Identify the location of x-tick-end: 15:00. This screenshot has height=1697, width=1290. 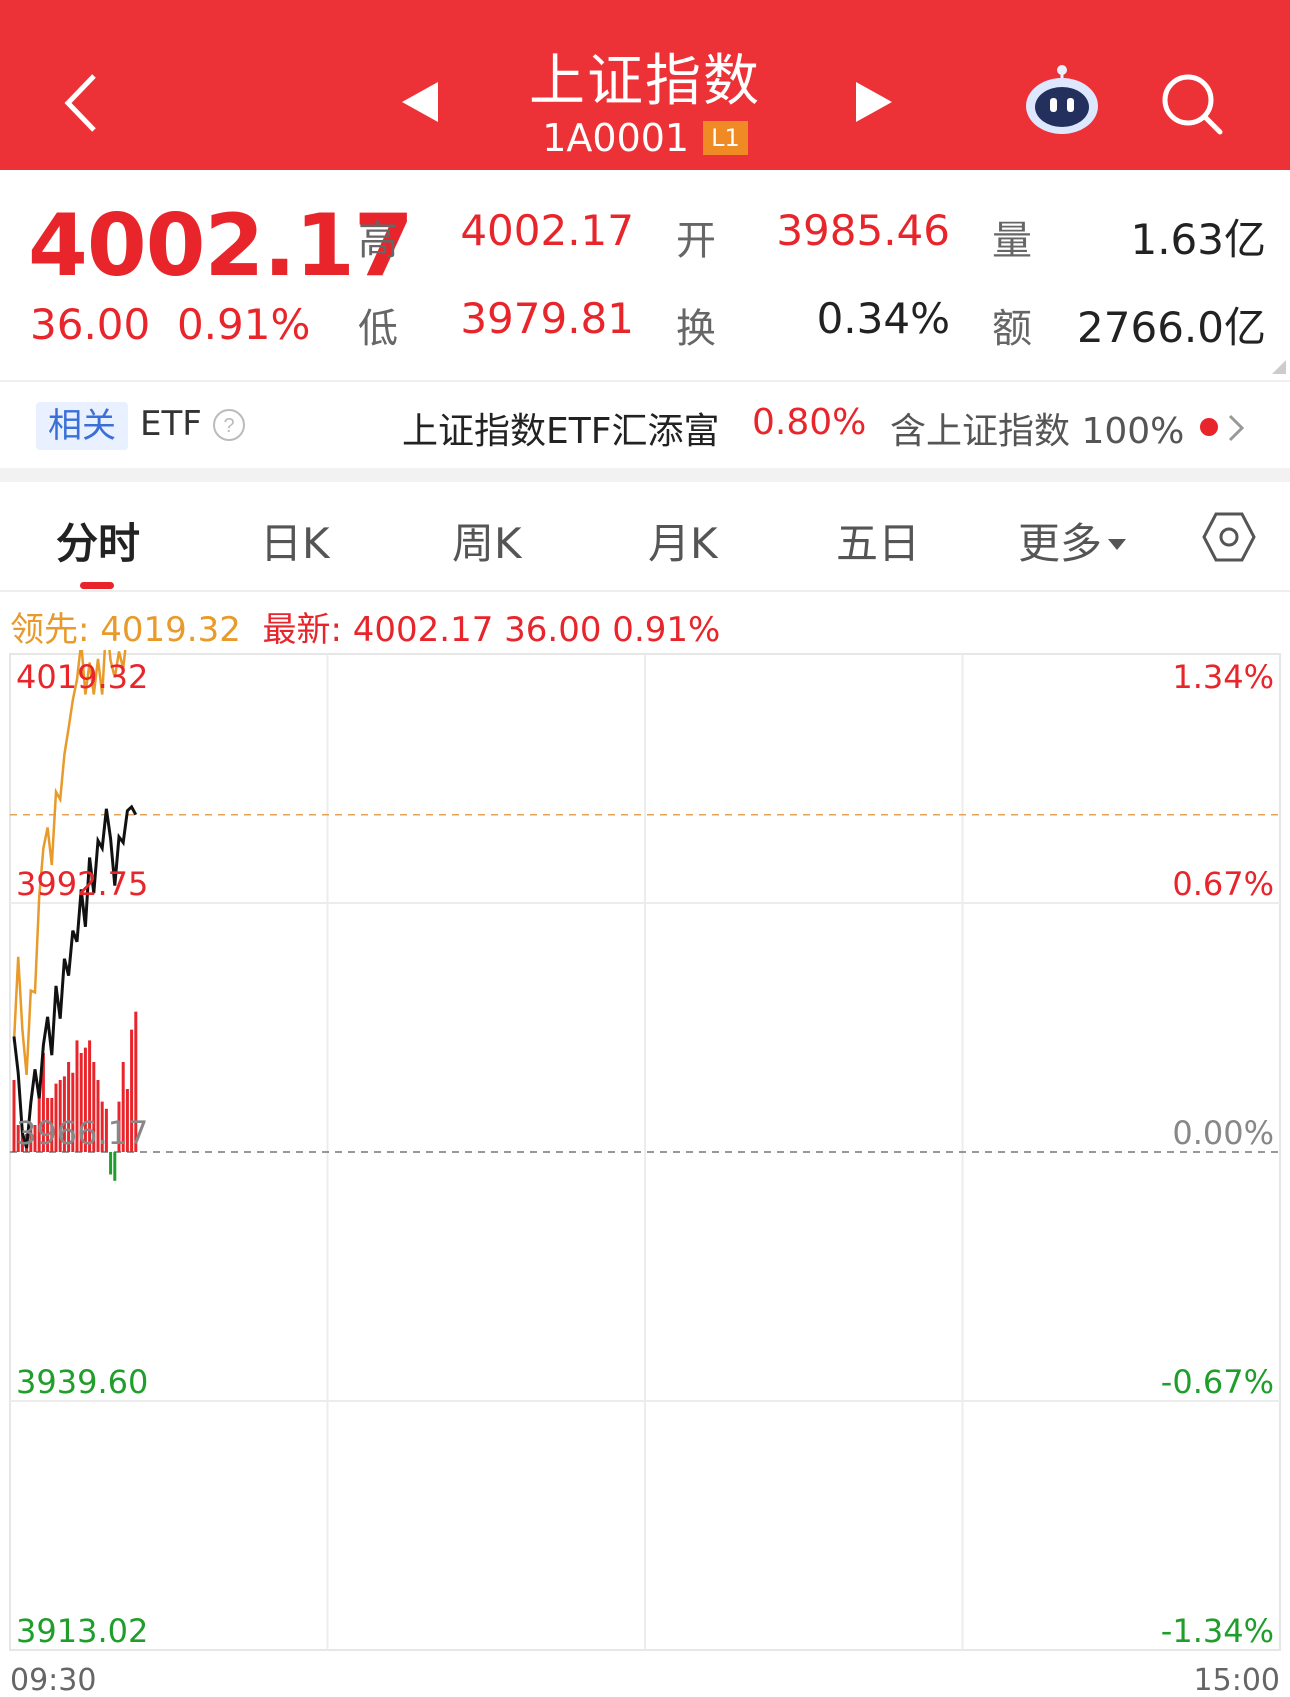
(1237, 1680).